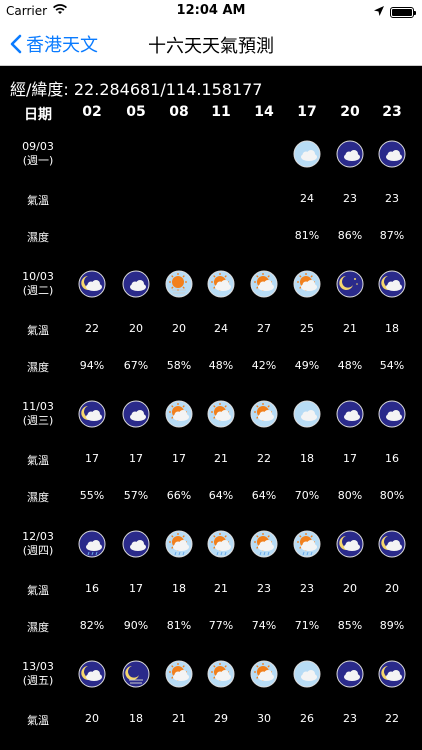  Describe the element at coordinates (37, 11) in the screenshot. I see `status-left: Carrier` at that location.